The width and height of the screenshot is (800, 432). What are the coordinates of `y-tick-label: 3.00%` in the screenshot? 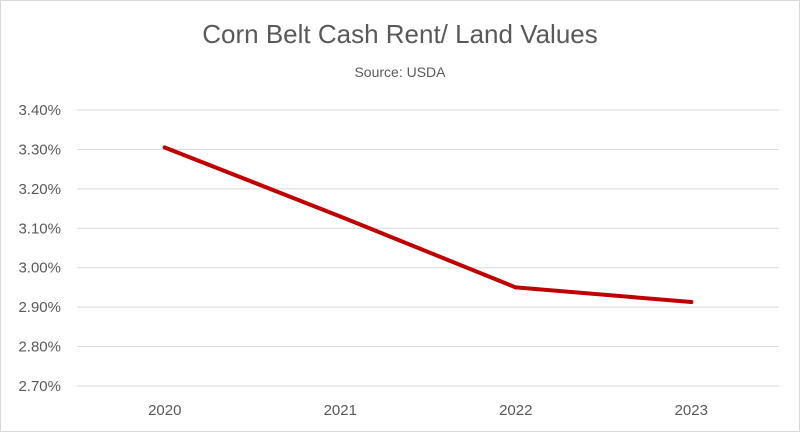 It's located at (39, 268).